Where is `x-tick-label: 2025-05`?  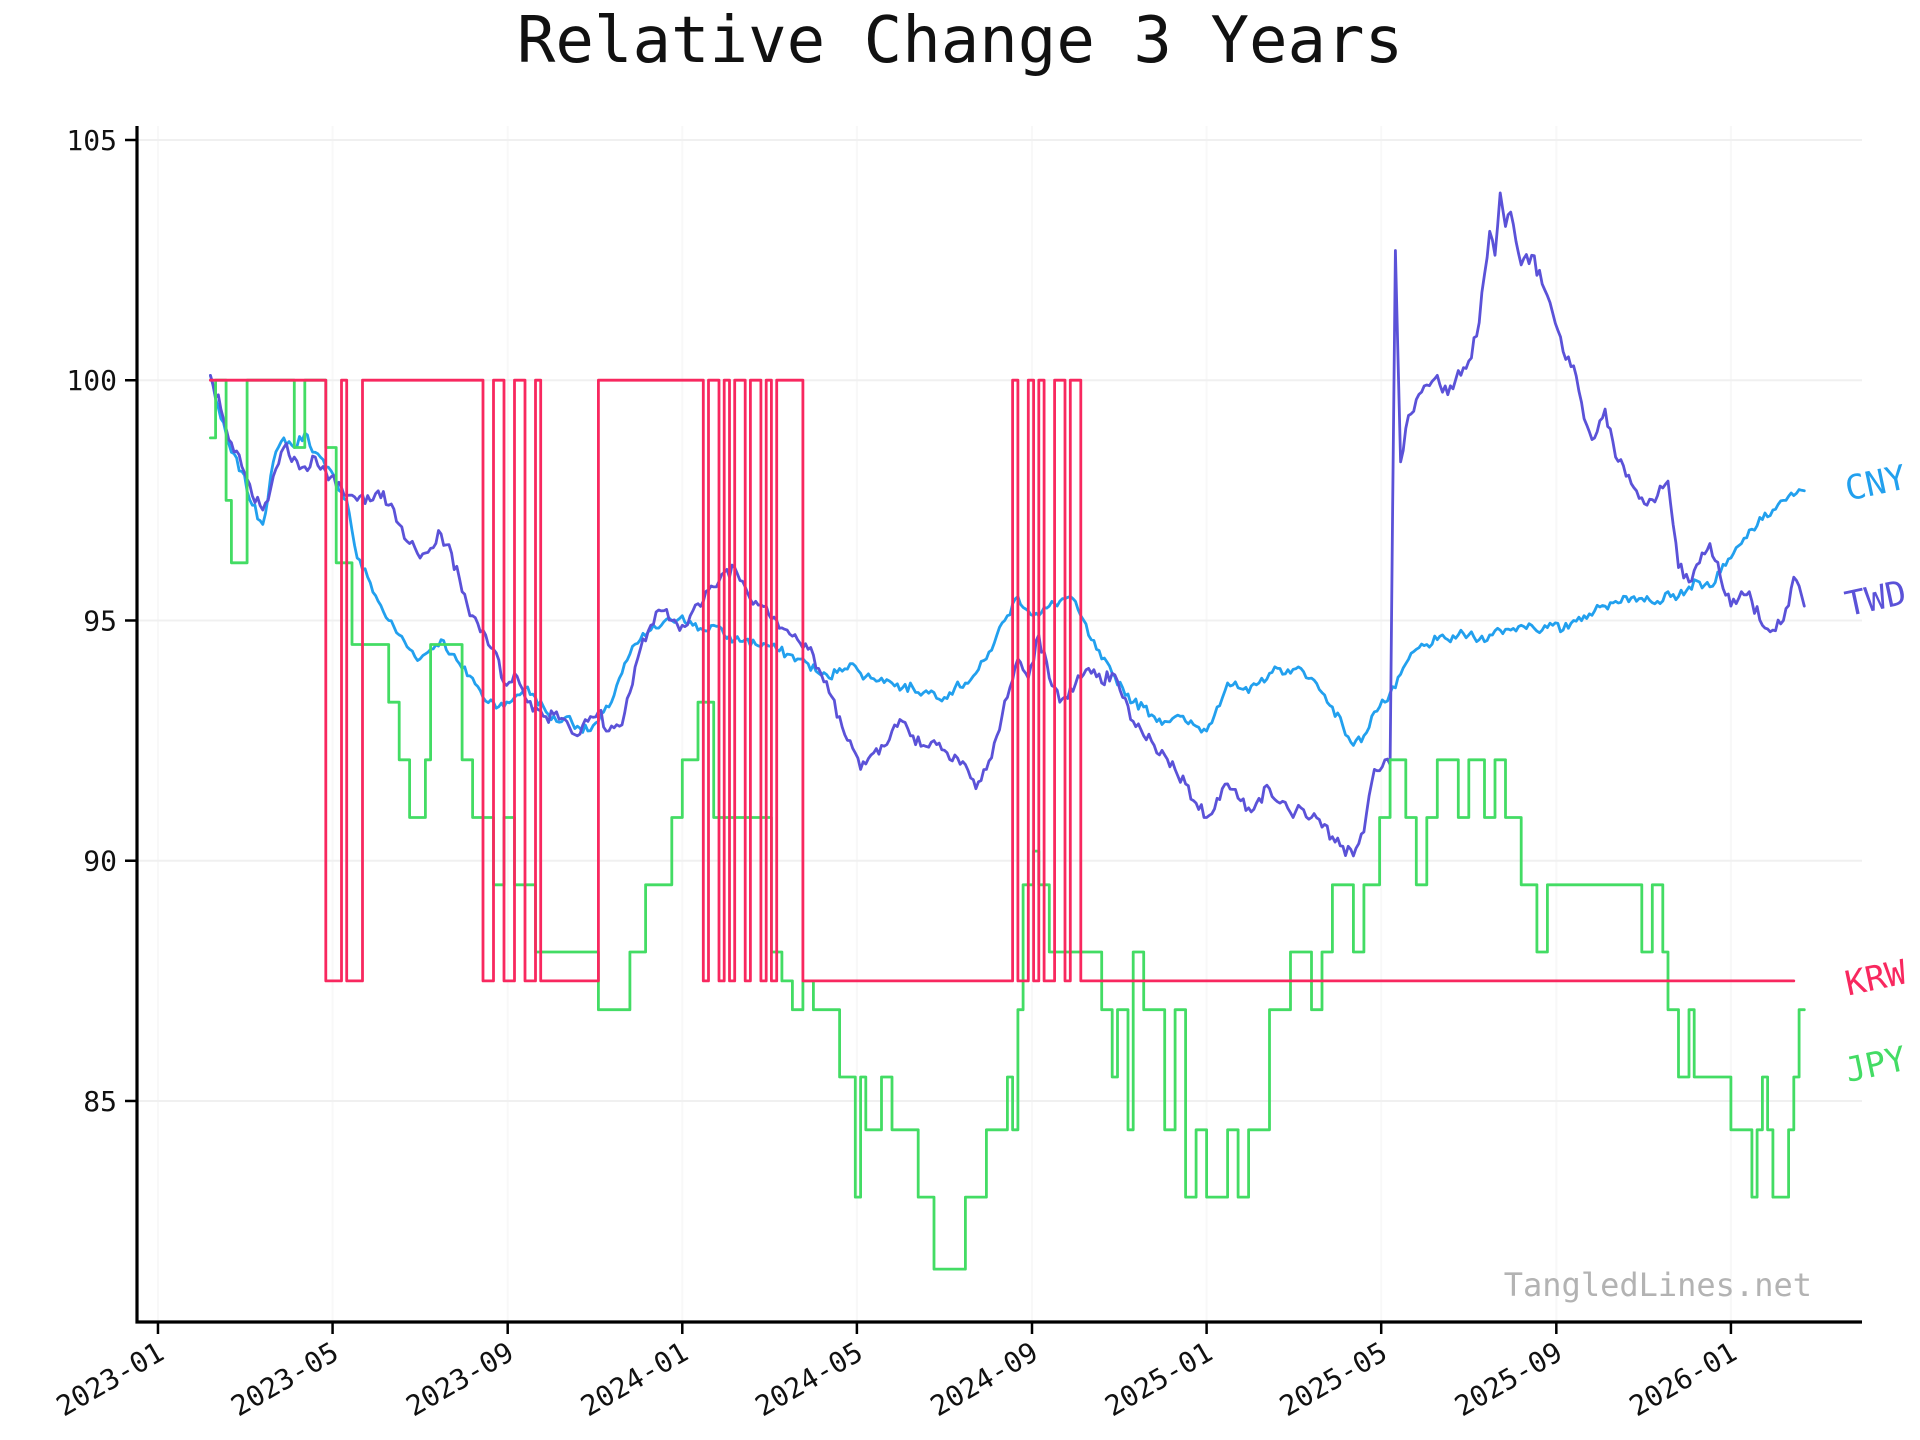
x-tick-label: 2025-05 is located at coordinates (1333, 1379).